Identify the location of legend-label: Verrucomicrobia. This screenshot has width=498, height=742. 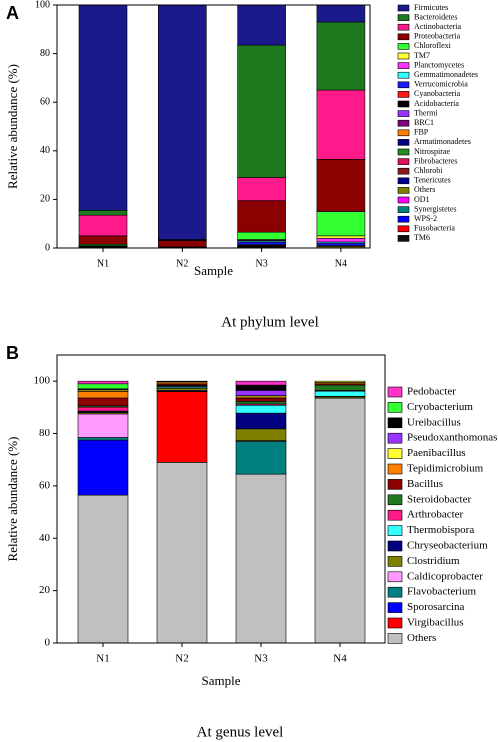
(441, 84).